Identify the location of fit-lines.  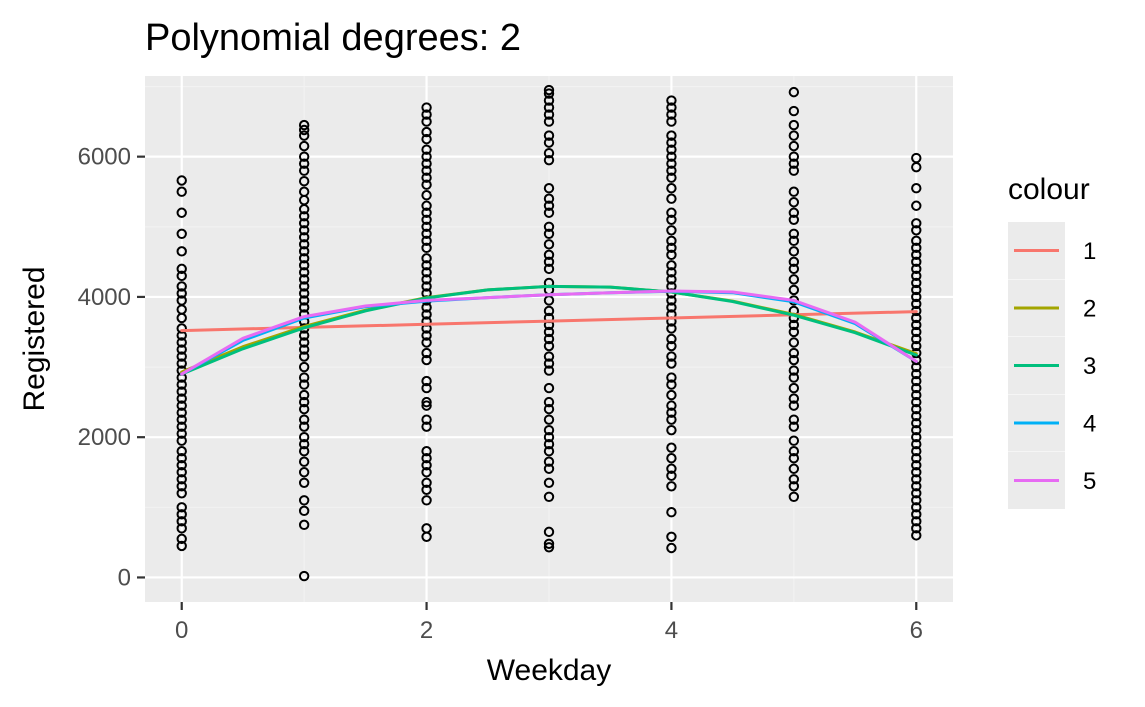
(549, 330).